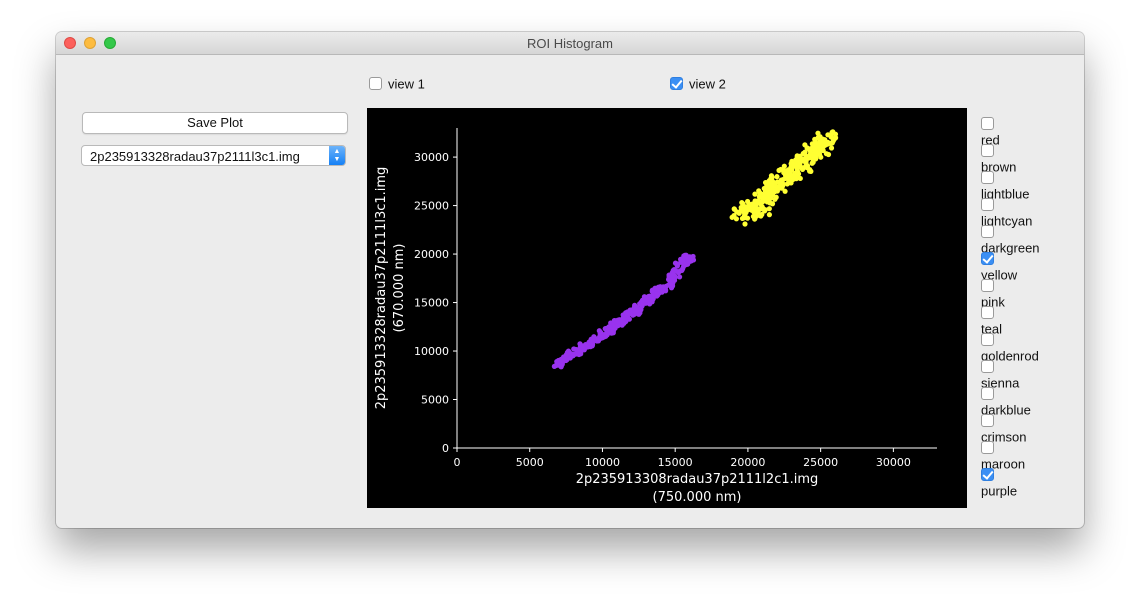 This screenshot has height=608, width=1140. I want to click on title-bar: ROI Histogram, so click(570, 43).